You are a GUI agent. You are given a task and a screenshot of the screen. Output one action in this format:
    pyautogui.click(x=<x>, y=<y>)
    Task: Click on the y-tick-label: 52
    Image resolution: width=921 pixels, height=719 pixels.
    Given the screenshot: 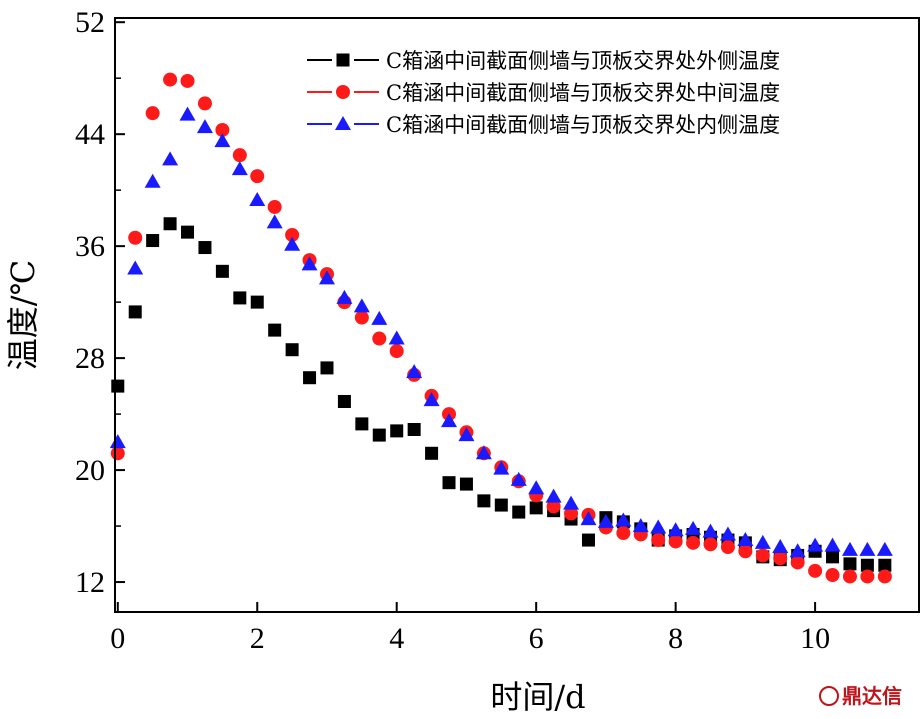 What is the action you would take?
    pyautogui.click(x=90, y=22)
    